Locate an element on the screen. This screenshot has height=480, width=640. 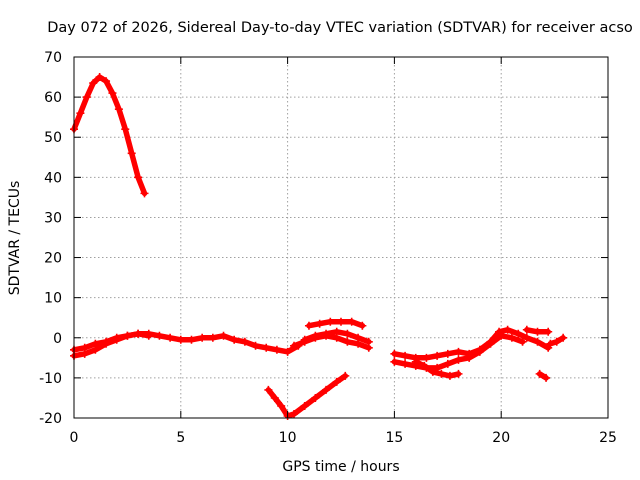
series-trace is located at coordinates (307, 396).